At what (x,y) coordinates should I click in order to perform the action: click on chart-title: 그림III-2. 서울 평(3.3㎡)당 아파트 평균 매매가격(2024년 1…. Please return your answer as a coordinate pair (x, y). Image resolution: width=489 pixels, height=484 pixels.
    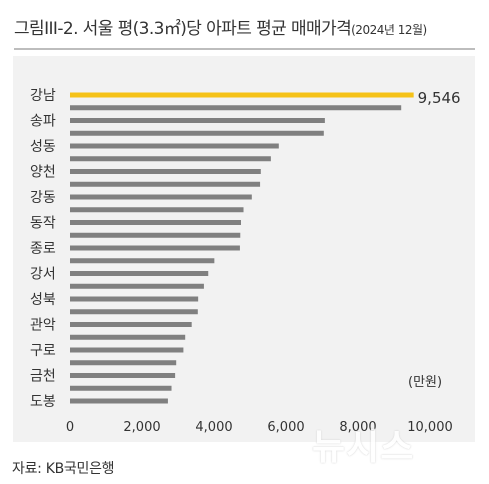
    Looking at the image, I should click on (244, 31).